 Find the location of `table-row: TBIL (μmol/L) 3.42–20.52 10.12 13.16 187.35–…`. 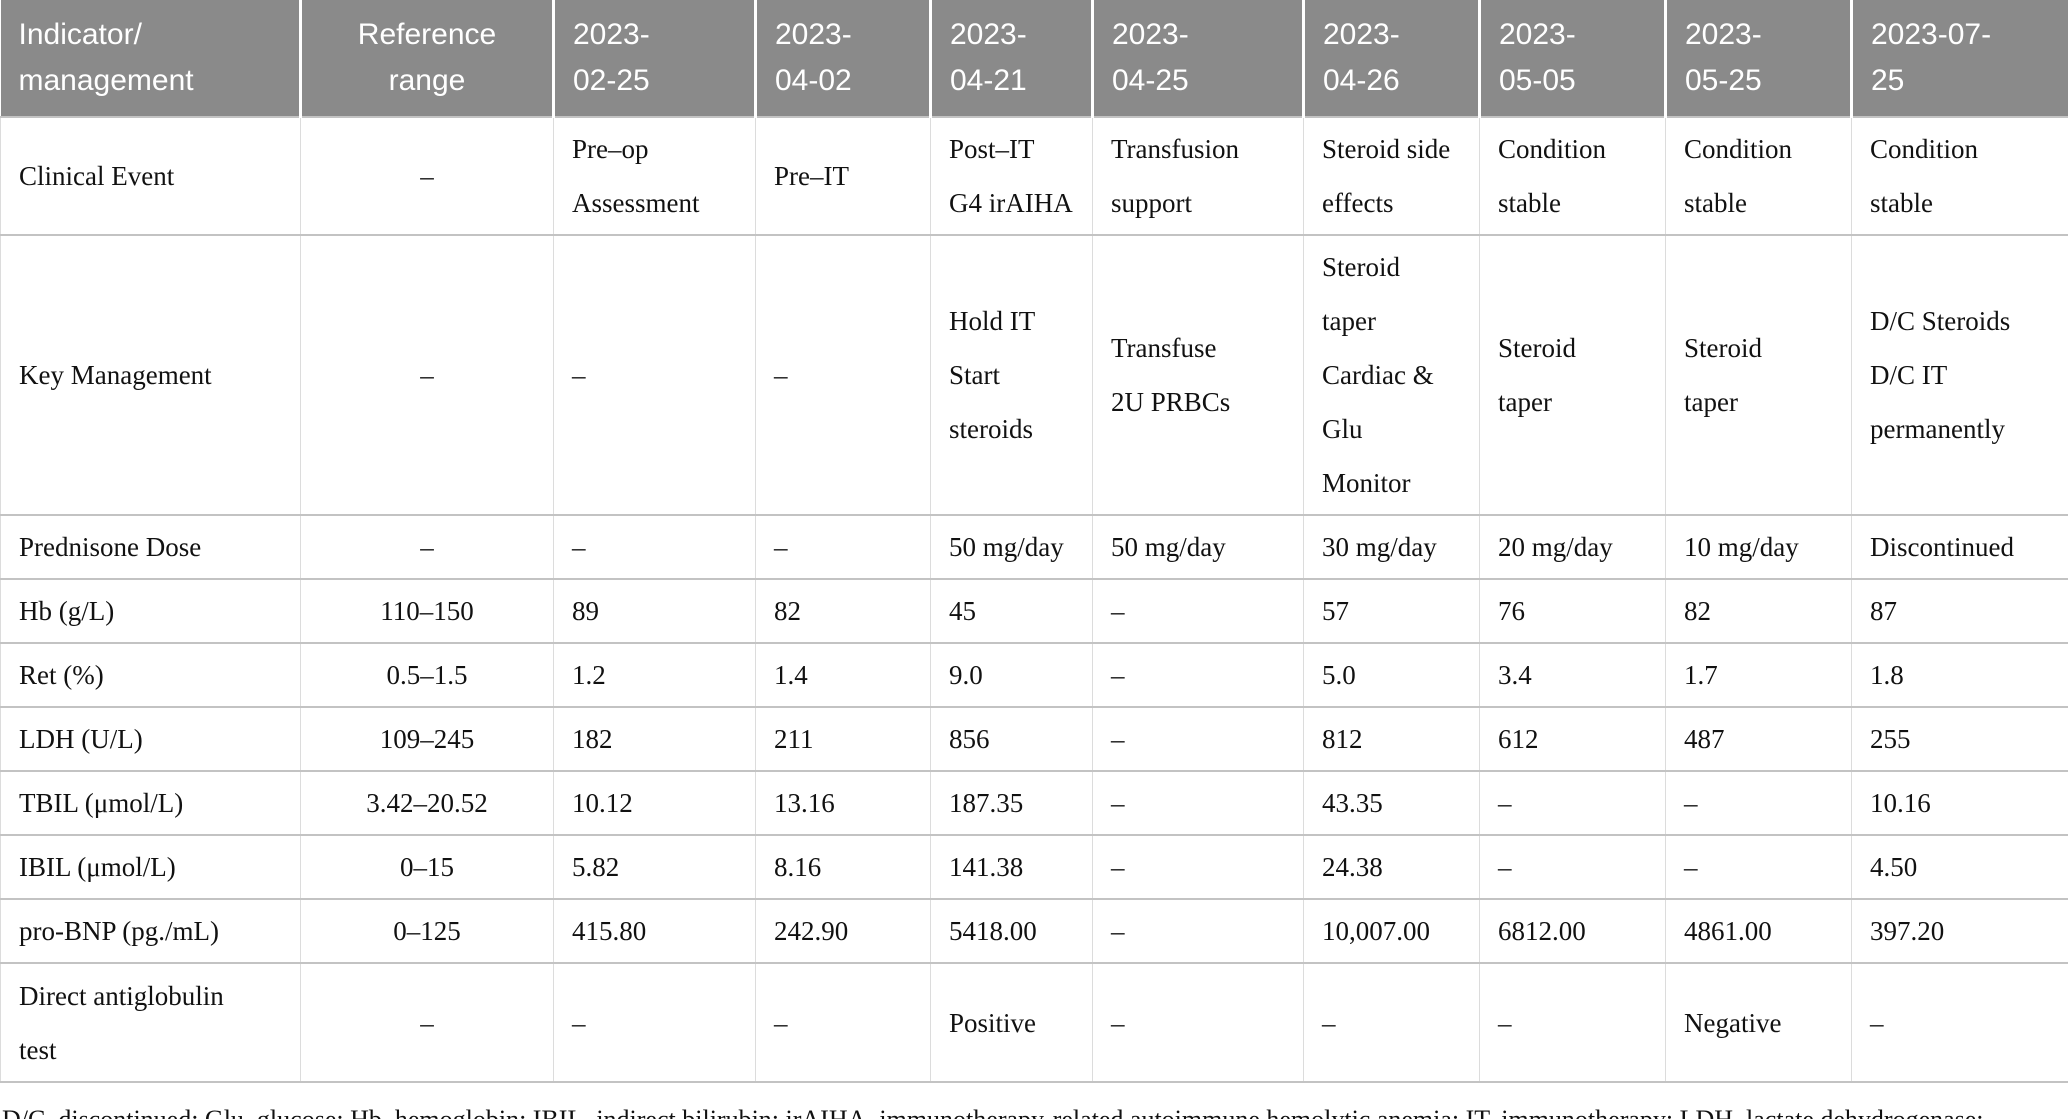

table-row: TBIL (μmol/L) 3.42–20.52 10.12 13.16 187.35–… is located at coordinates (1034, 803).